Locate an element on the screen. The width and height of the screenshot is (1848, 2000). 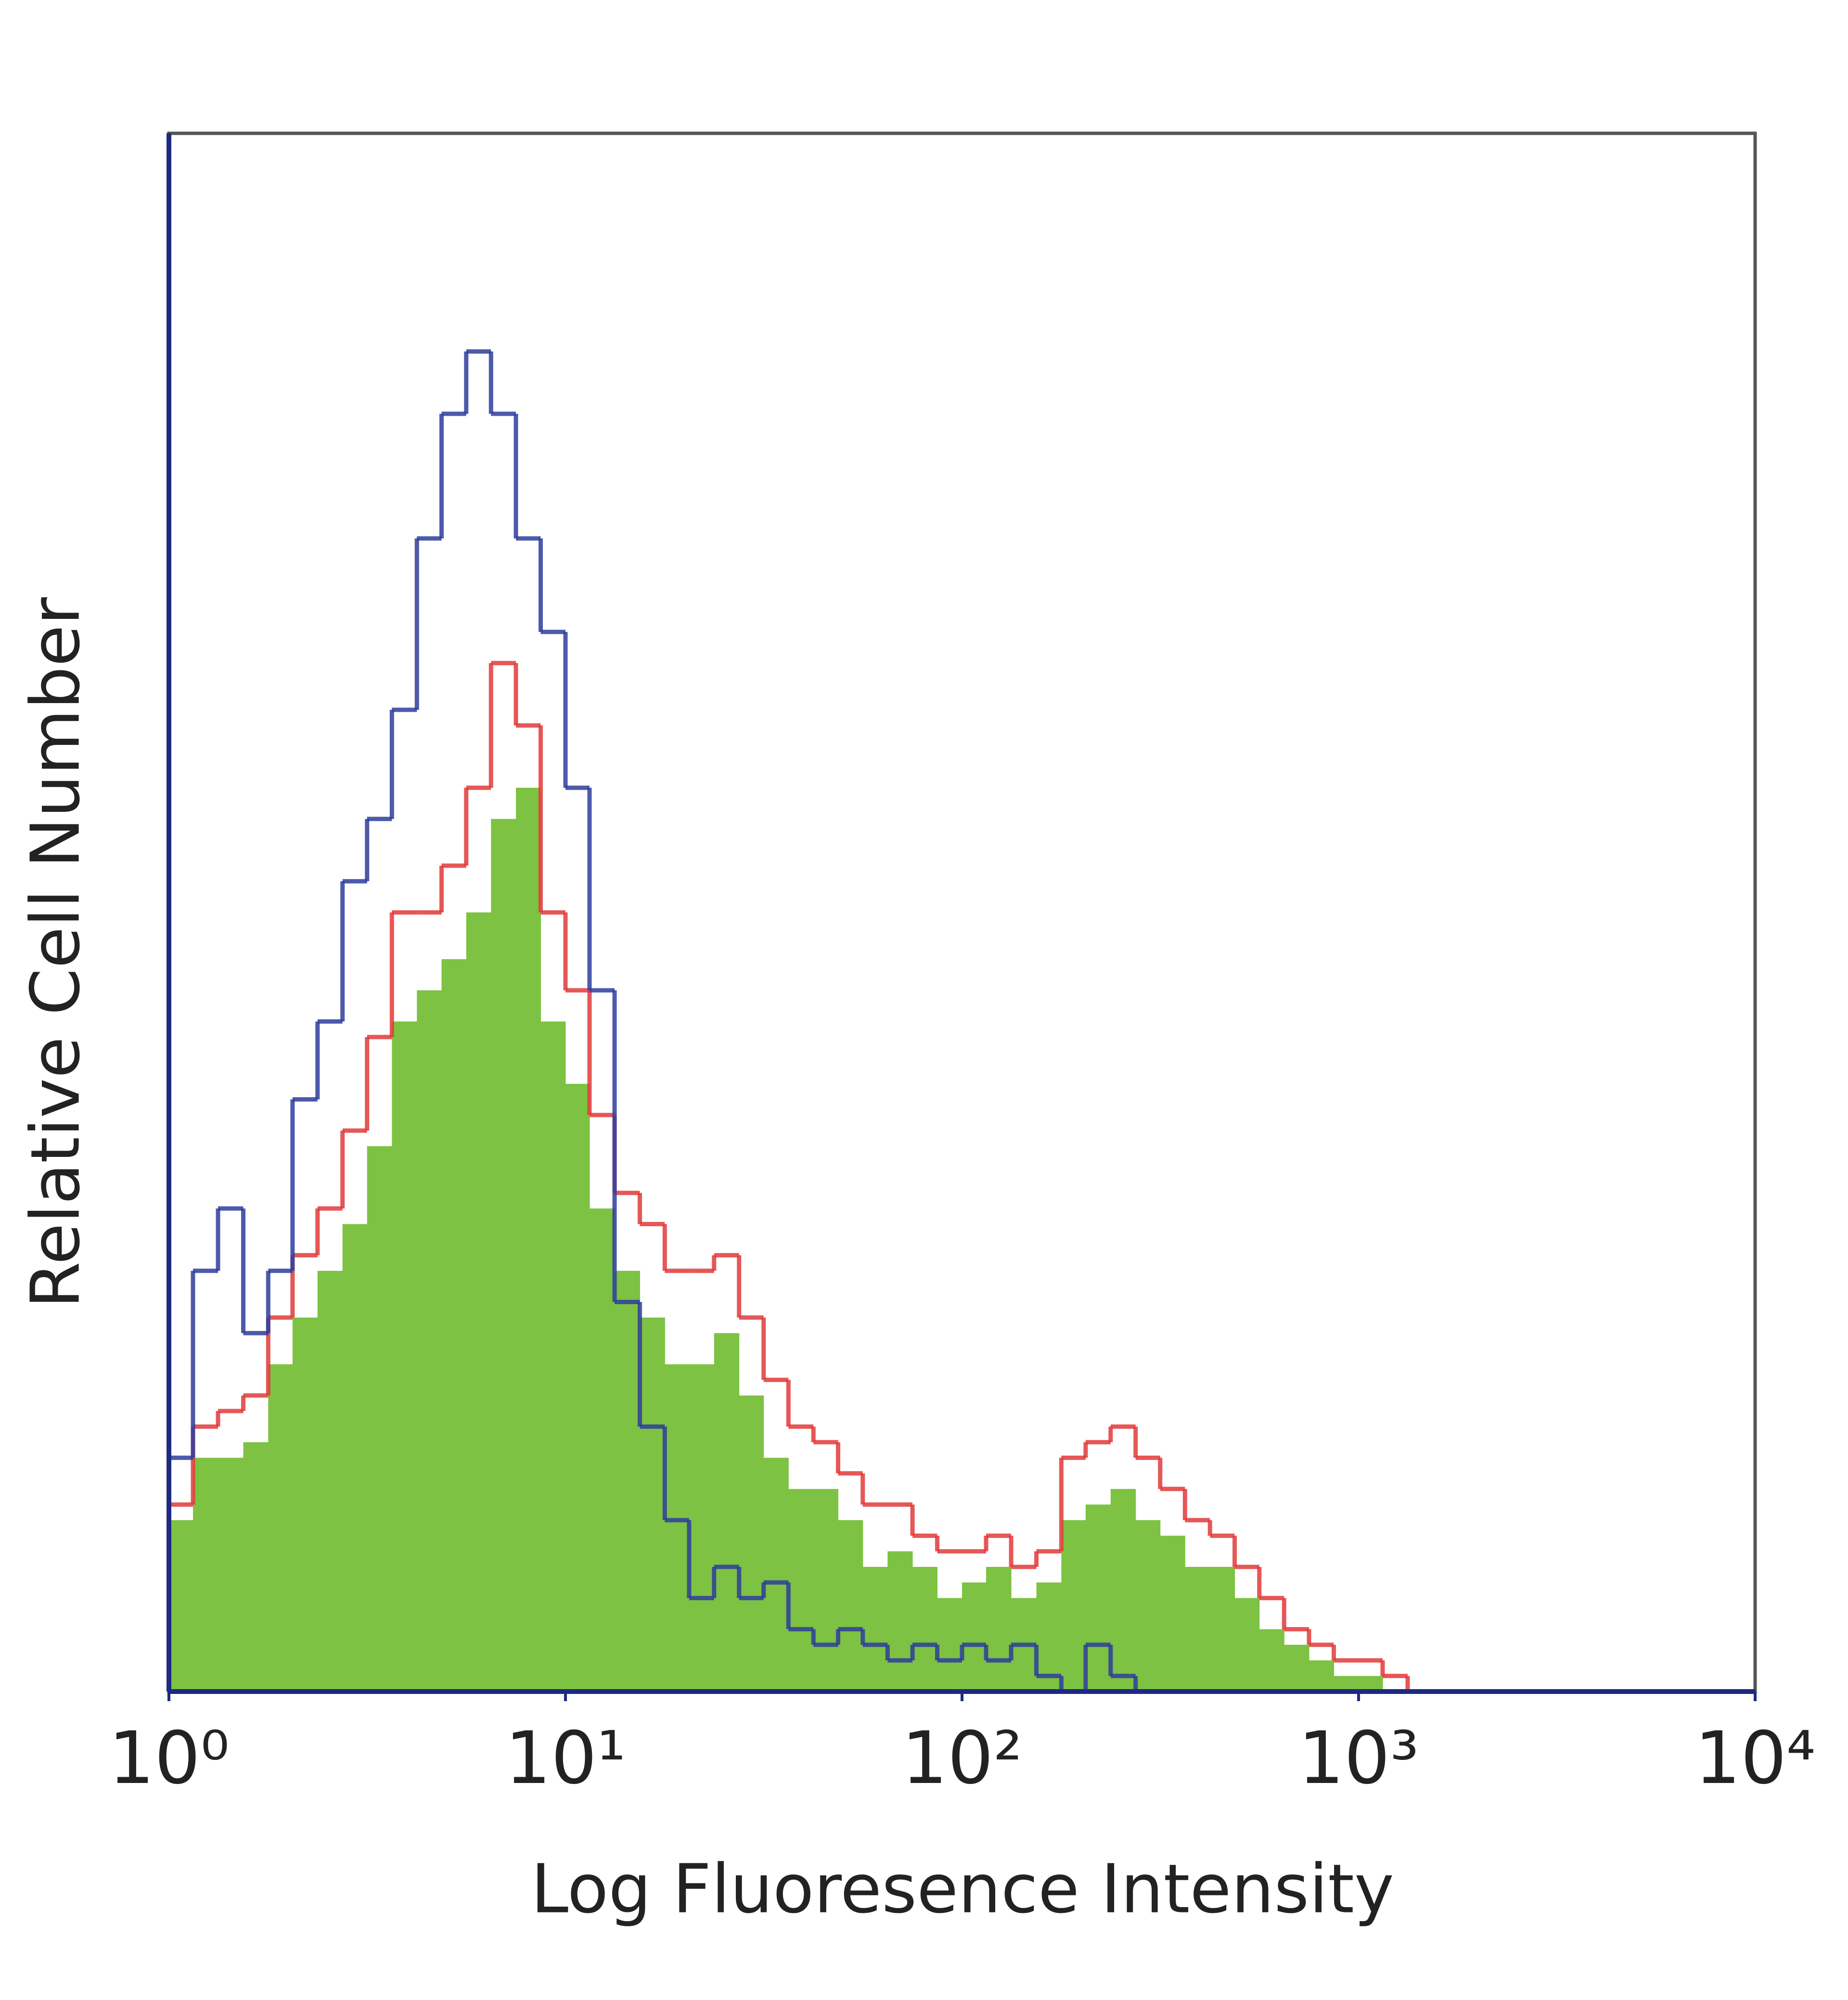
x-axis-label: Log Fluoresence Intensity is located at coordinates (962, 1889).